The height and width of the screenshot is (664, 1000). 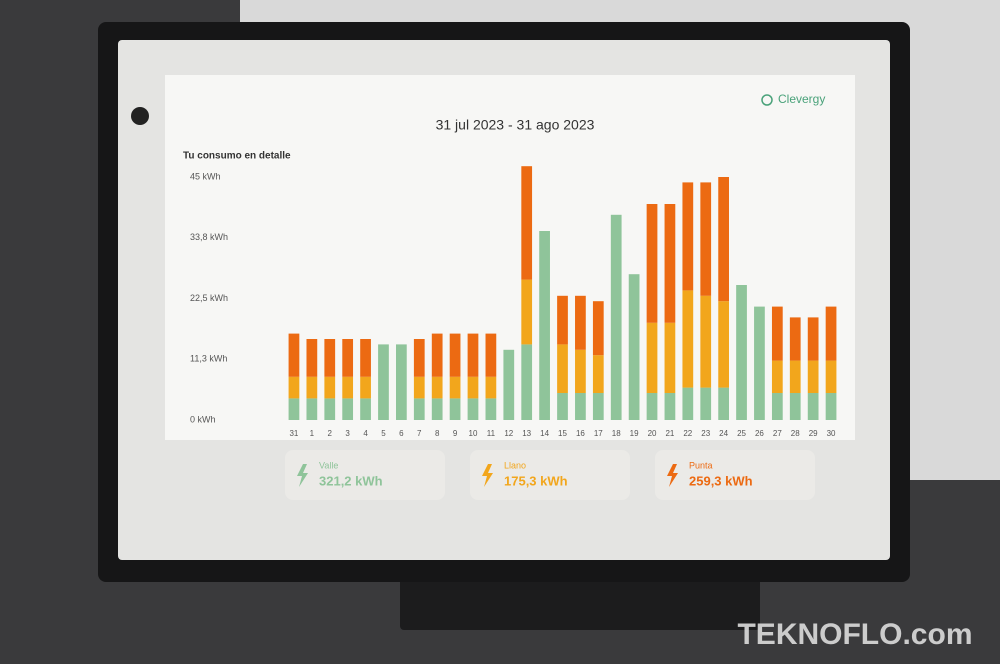 What do you see at coordinates (795, 433) in the screenshot?
I see `x-tick-label: 28` at bounding box center [795, 433].